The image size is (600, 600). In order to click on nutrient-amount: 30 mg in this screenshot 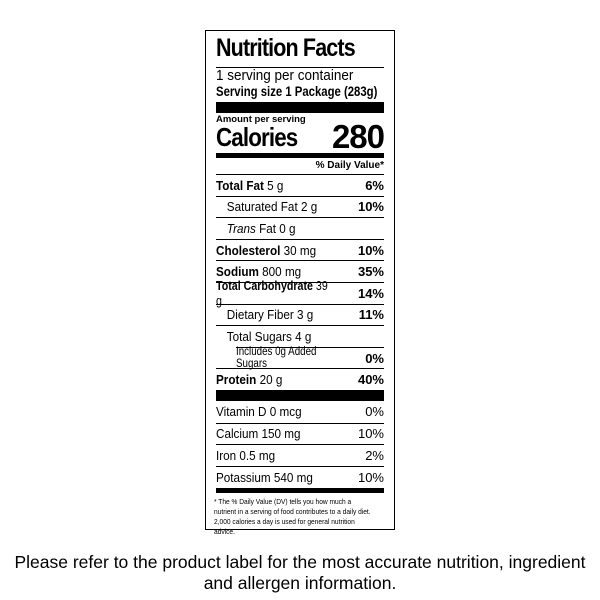, I will do `click(300, 250)`.